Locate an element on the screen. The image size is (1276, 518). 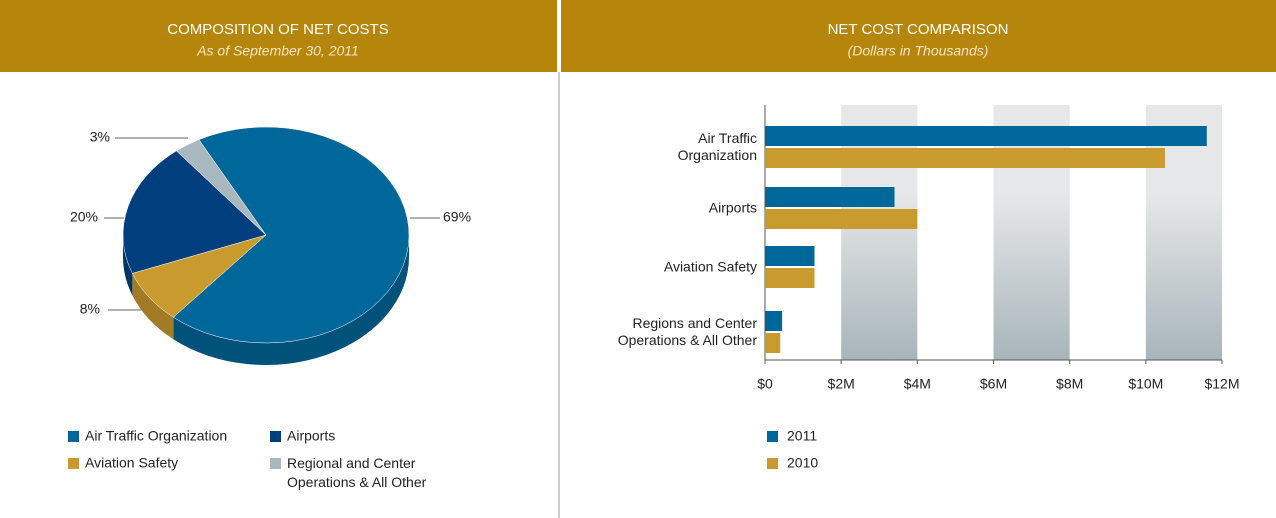
subtitle: As of September 30, 2011 is located at coordinates (277, 51).